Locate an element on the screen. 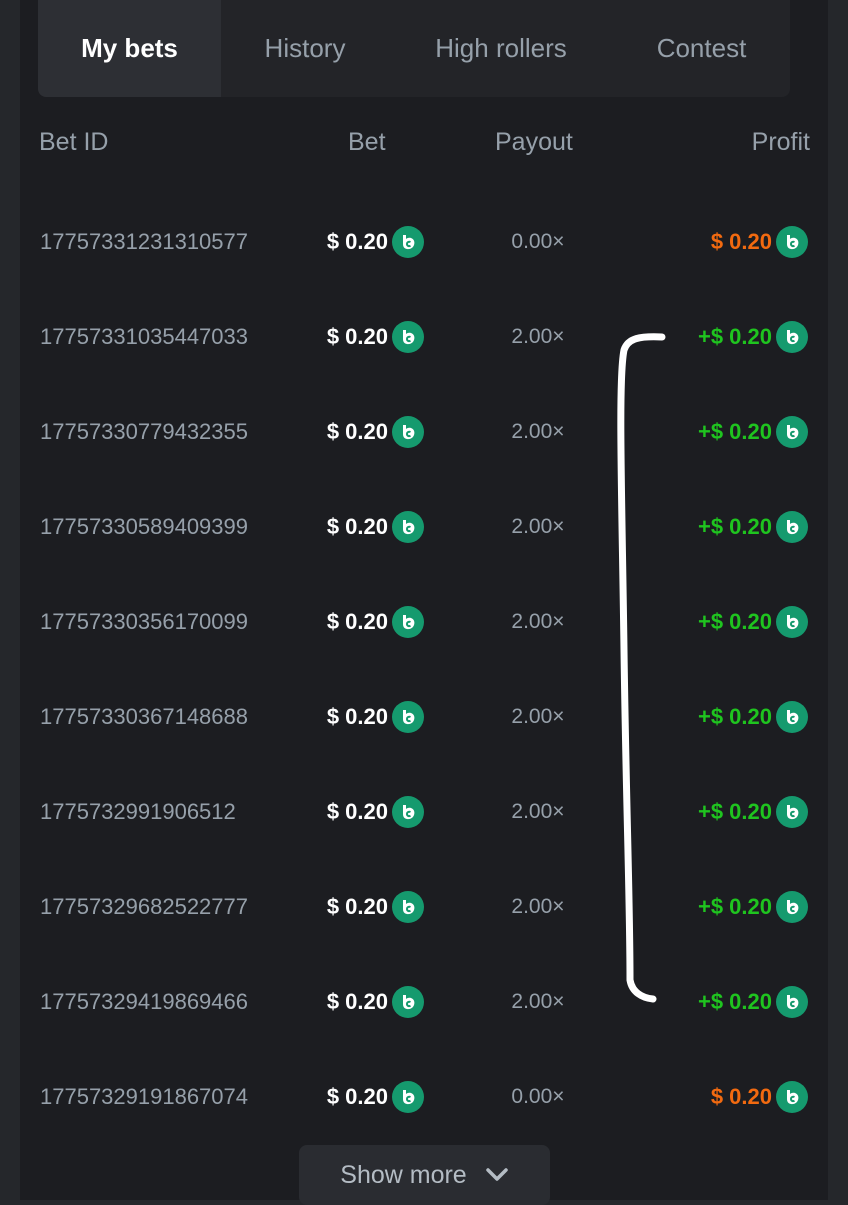 This screenshot has height=1205, width=848. table-row: 17757329191867074 $ 0.20 0.00× $ 0.20 is located at coordinates (424, 1096).